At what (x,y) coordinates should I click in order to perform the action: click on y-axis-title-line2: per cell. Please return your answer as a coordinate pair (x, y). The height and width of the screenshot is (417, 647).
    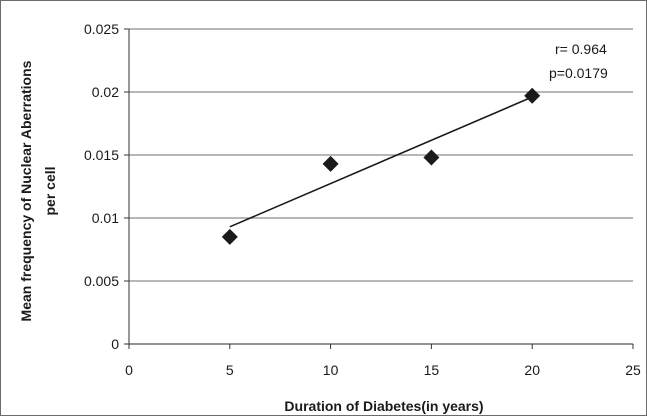
    Looking at the image, I should click on (50, 190).